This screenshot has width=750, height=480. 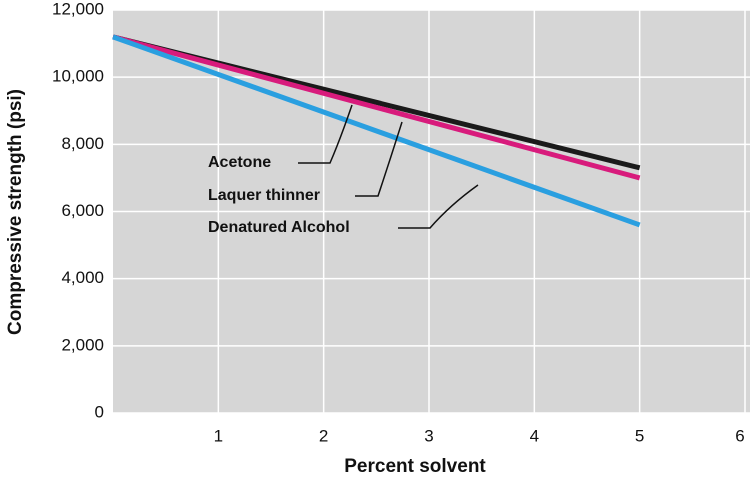 What do you see at coordinates (639, 435) in the screenshot?
I see `x-tick-label: 5` at bounding box center [639, 435].